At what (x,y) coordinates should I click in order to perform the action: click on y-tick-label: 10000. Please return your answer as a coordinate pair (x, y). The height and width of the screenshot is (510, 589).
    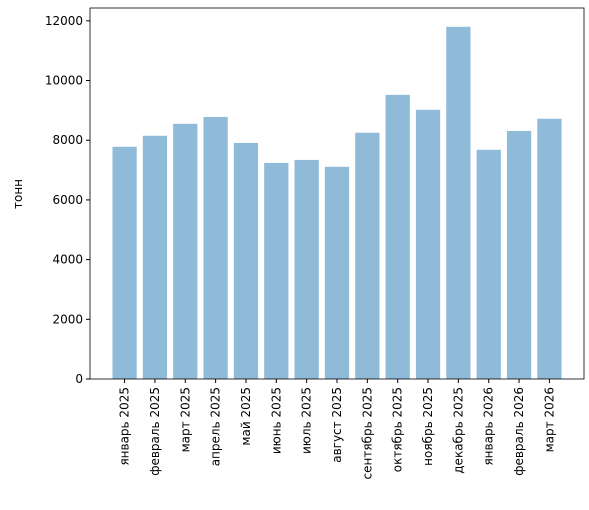
    Looking at the image, I should click on (64, 81).